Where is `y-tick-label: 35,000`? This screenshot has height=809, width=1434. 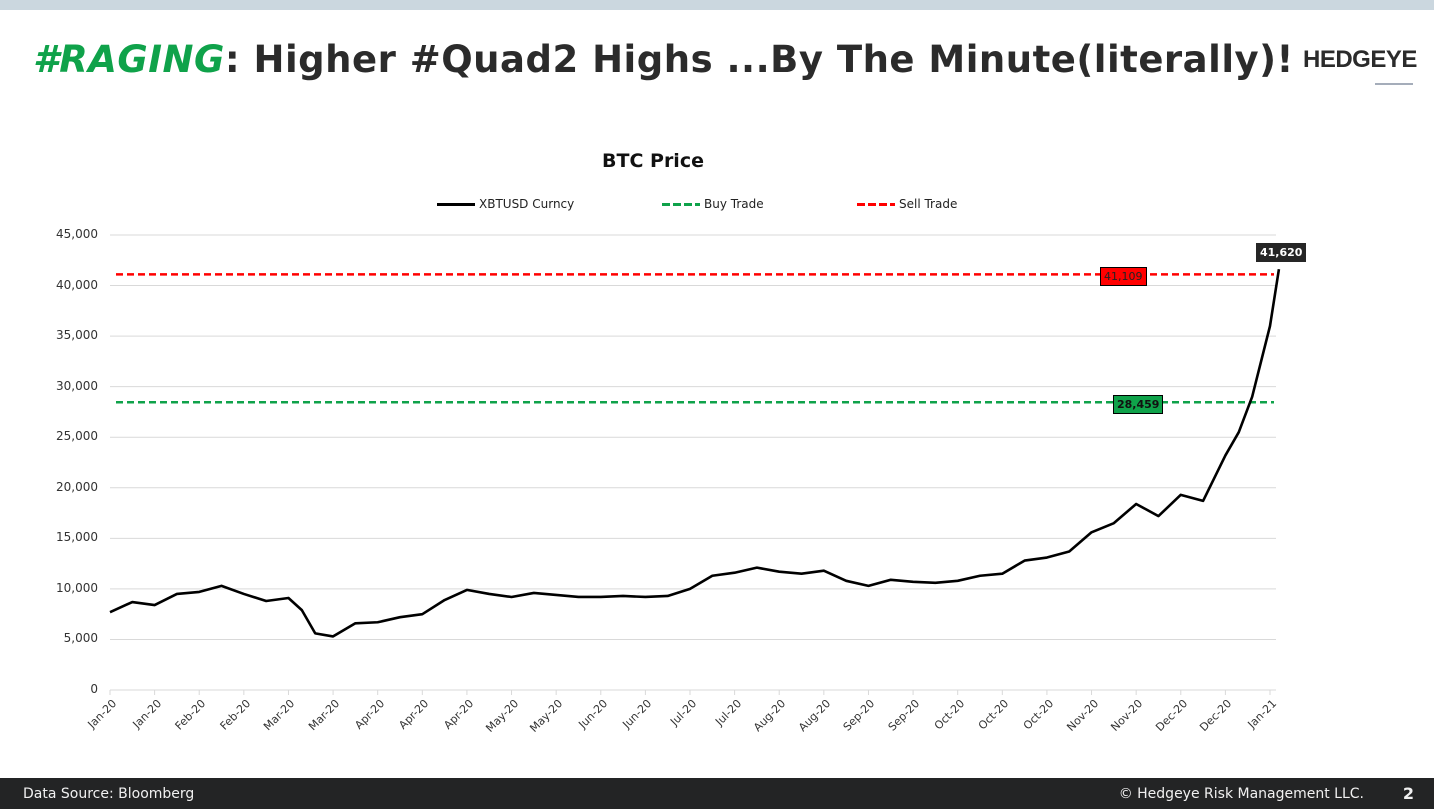
y-tick-label: 35,000 is located at coordinates (77, 335).